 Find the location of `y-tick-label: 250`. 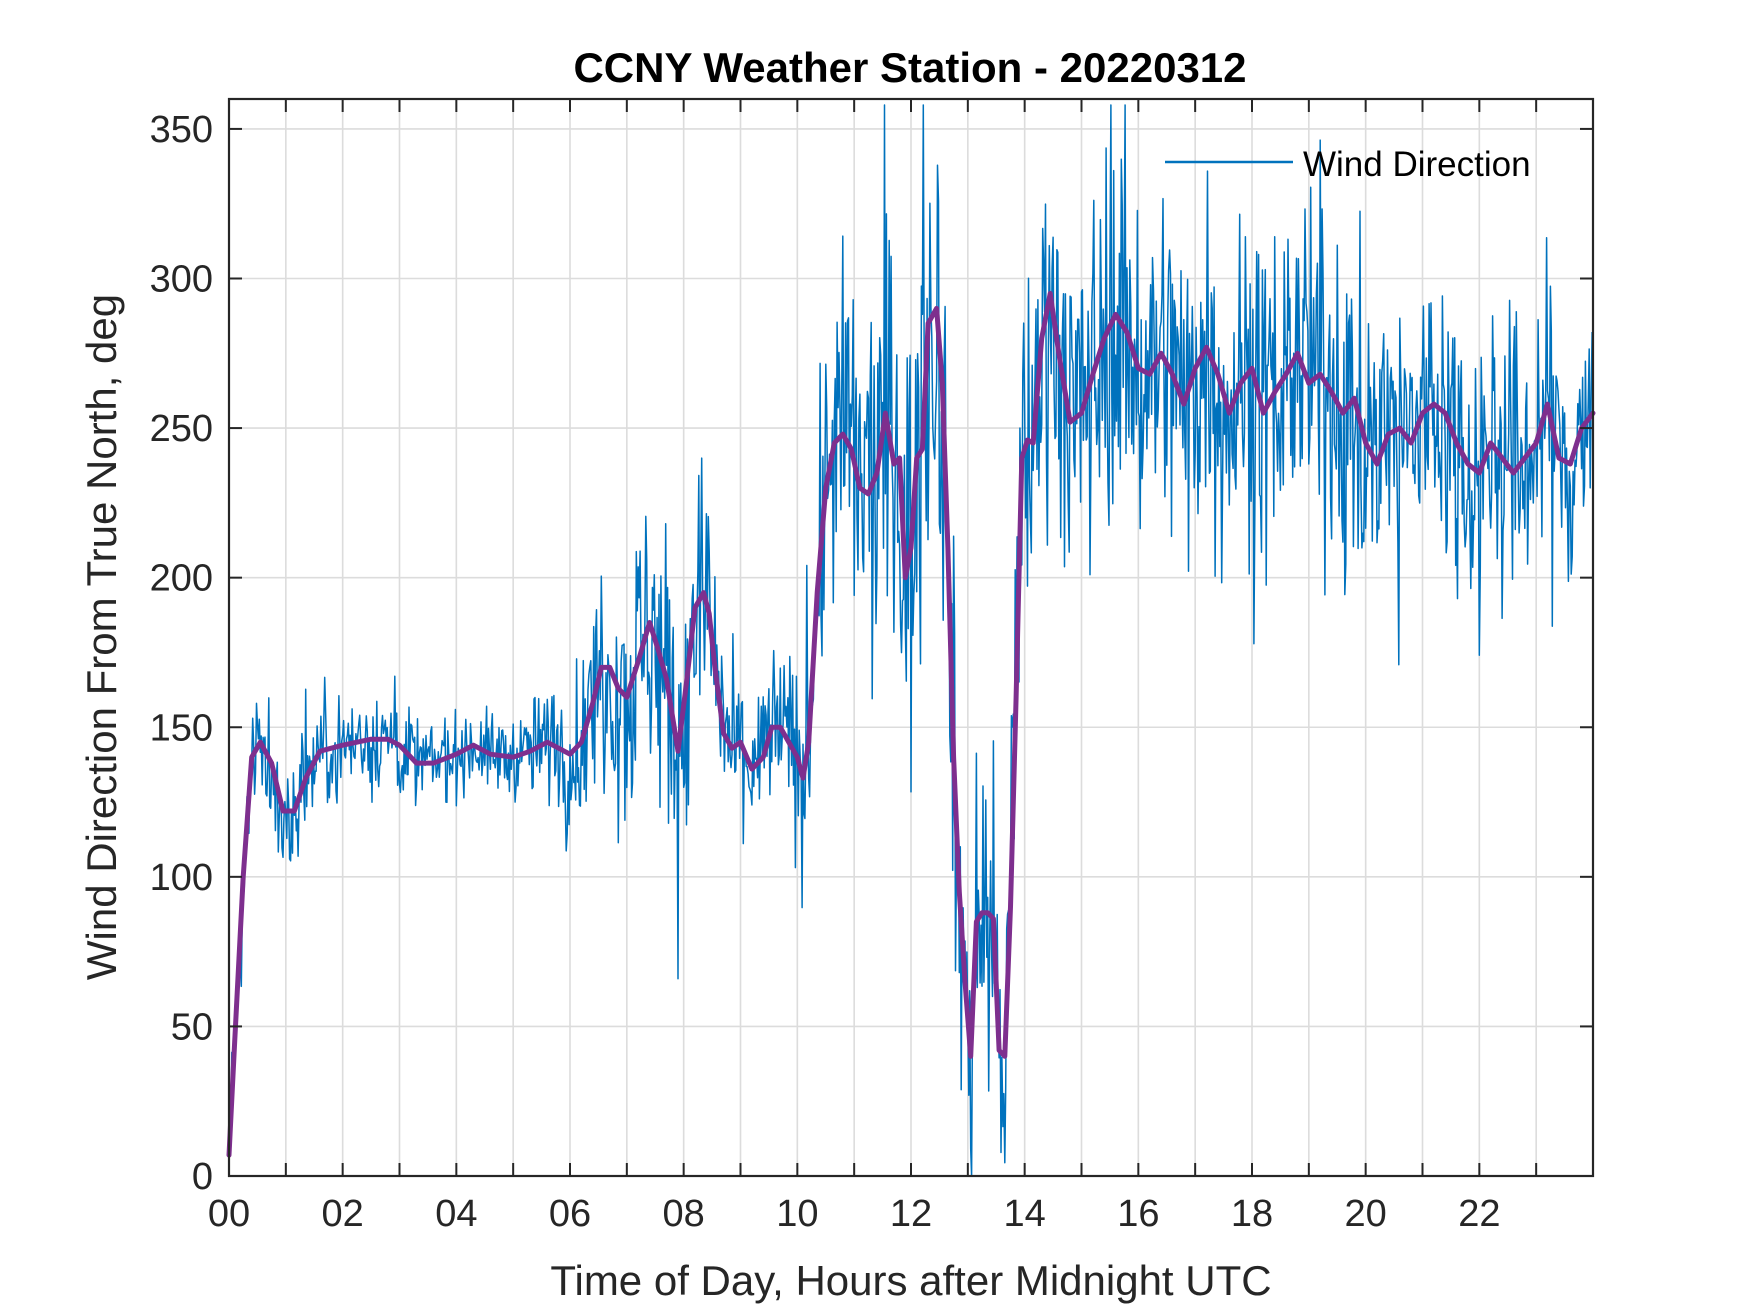

y-tick-label: 250 is located at coordinates (181, 429).